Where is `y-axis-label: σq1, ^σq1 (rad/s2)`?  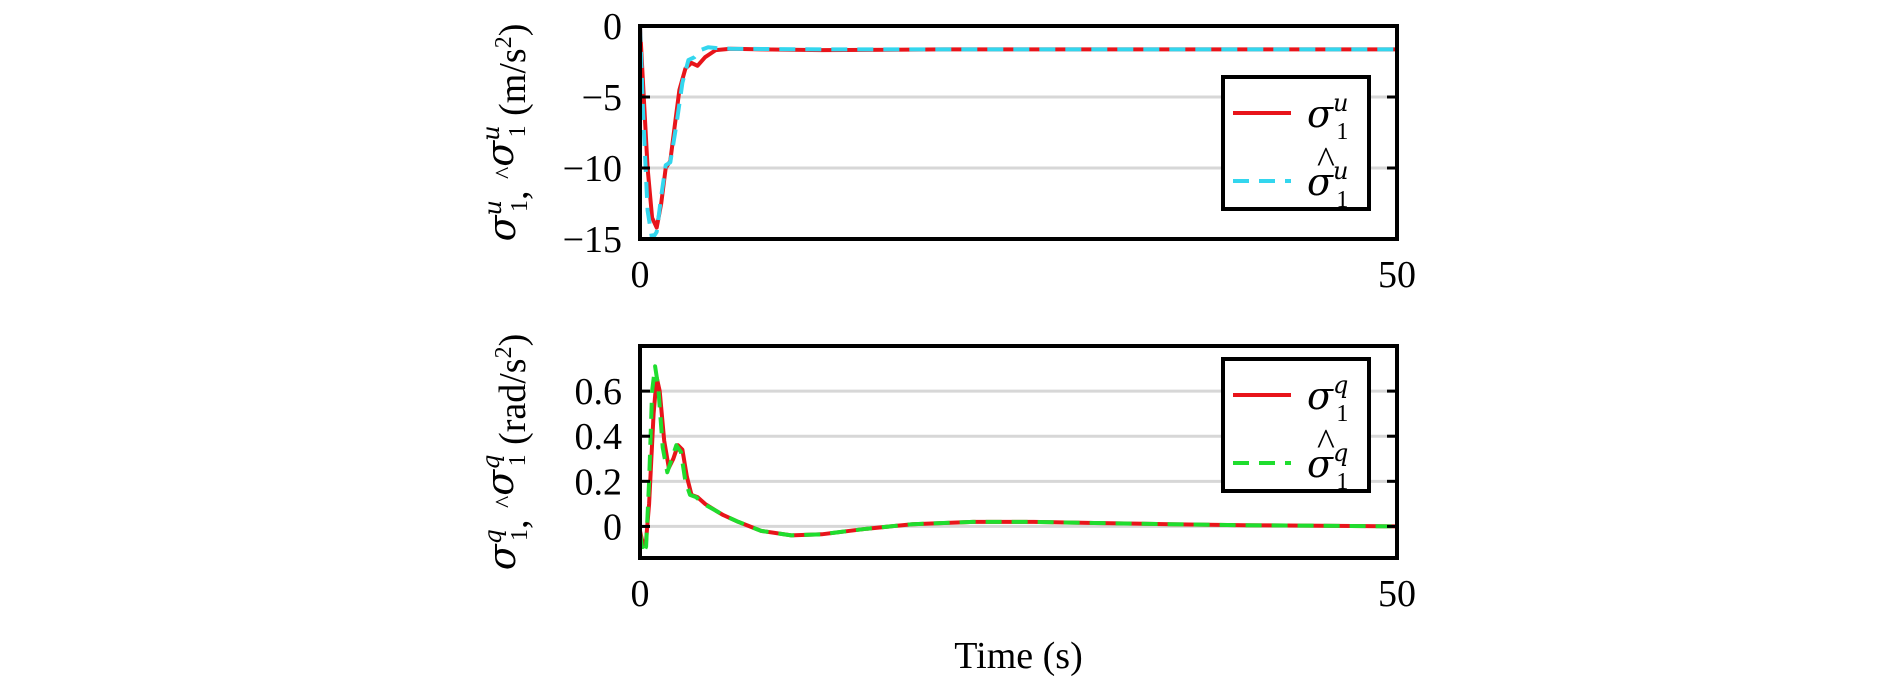 y-axis-label: σq1, ^σq1 (rad/s2) is located at coordinates (506, 452).